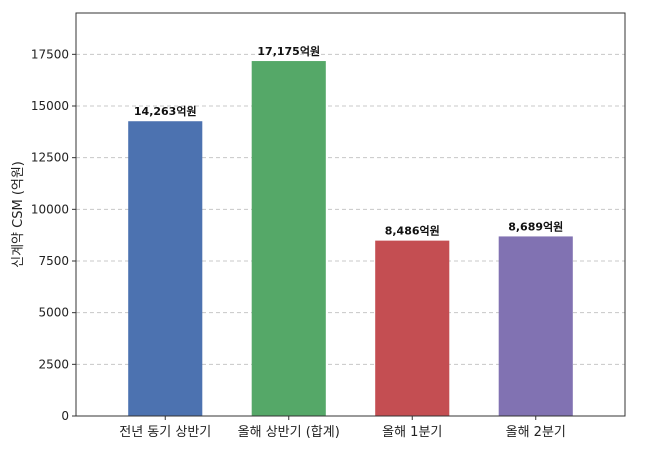 This screenshot has height=454, width=650. Describe the element at coordinates (342, 428) in the screenshot. I see `x-axis-ticks: 전년 동기 상반기 올해 상반기 (합계) 올해 1분기 올해 2분기` at that location.